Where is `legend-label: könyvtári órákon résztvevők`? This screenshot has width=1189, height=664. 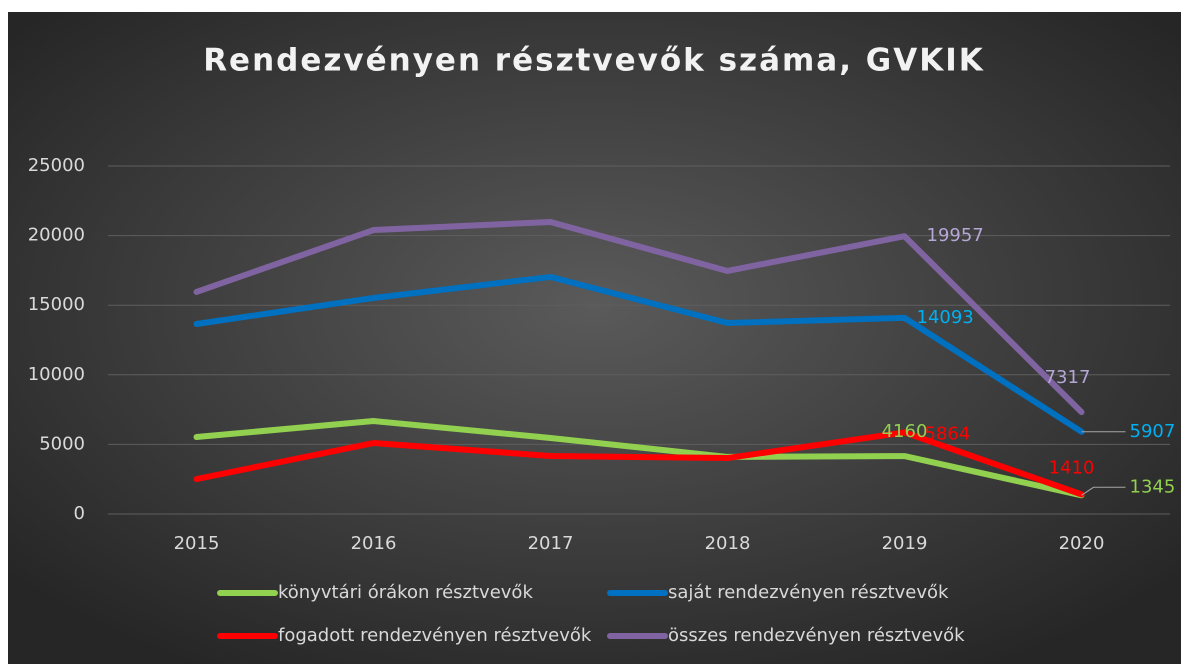
legend-label: könyvtári órákon résztvevők is located at coordinates (405, 592).